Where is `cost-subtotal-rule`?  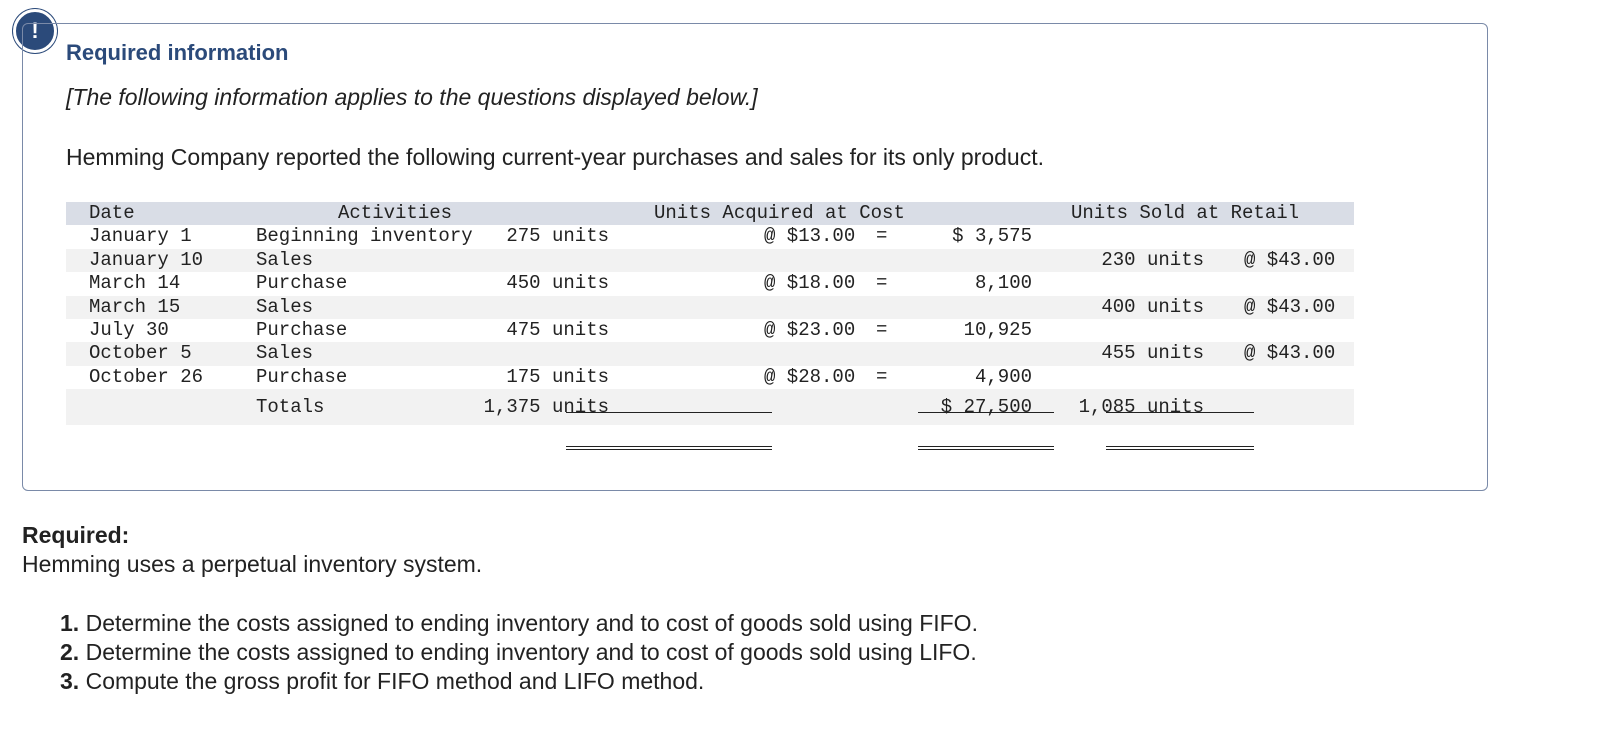 cost-subtotal-rule is located at coordinates (986, 412).